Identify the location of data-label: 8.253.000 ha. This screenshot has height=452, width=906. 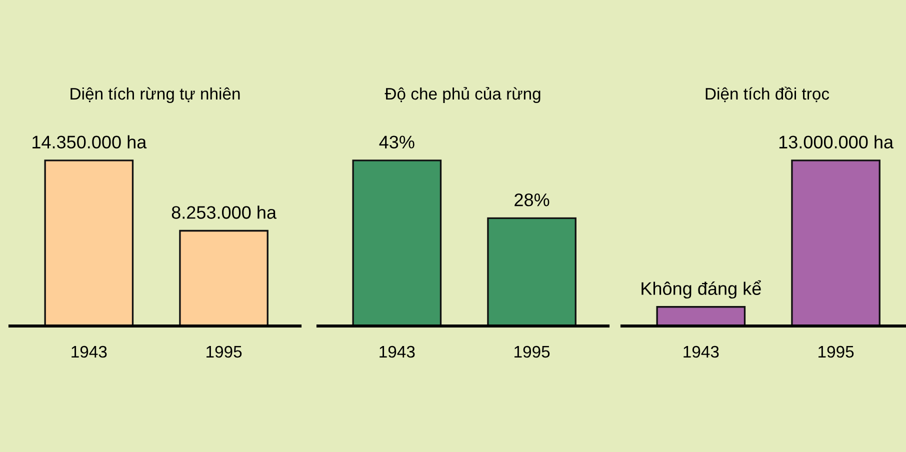
(224, 212).